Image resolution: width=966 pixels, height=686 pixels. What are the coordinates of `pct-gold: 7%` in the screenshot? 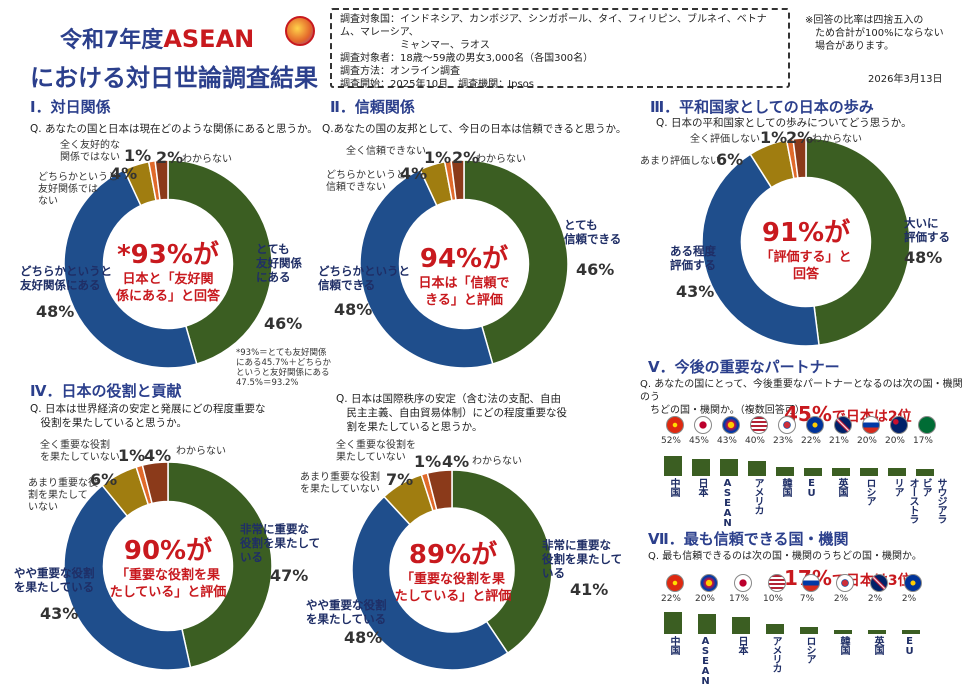 It's located at (400, 479).